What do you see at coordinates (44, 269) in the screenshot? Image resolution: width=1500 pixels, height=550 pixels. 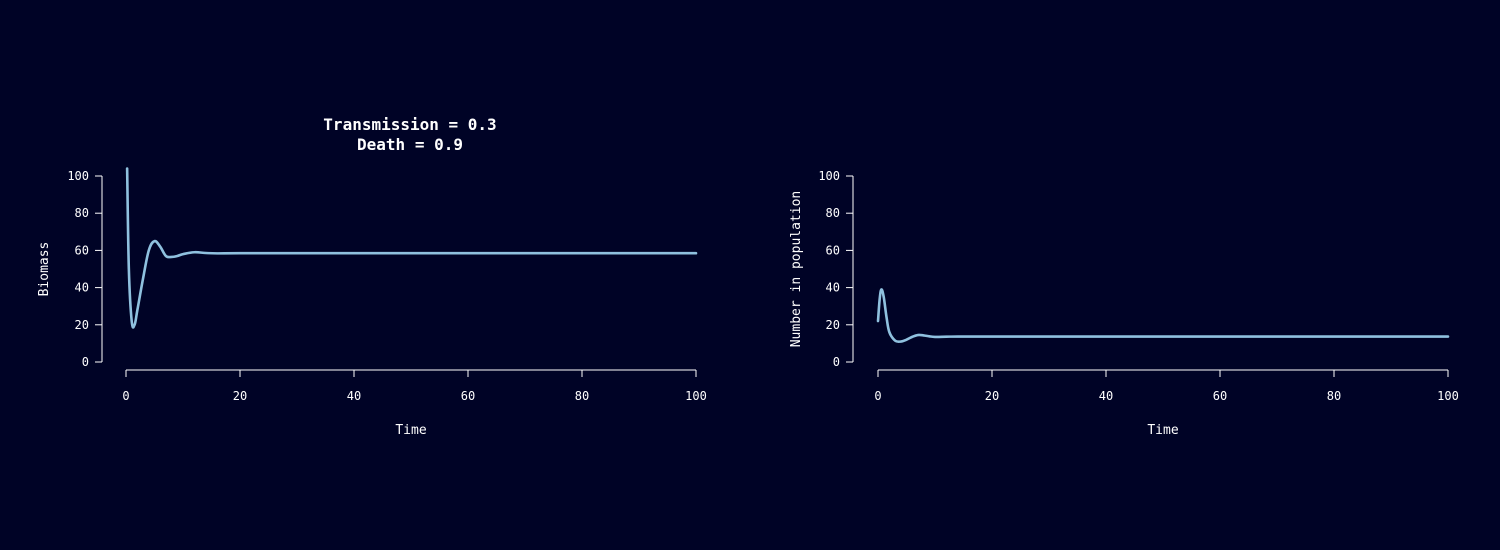 I see `y-axis-label: Biomass` at bounding box center [44, 269].